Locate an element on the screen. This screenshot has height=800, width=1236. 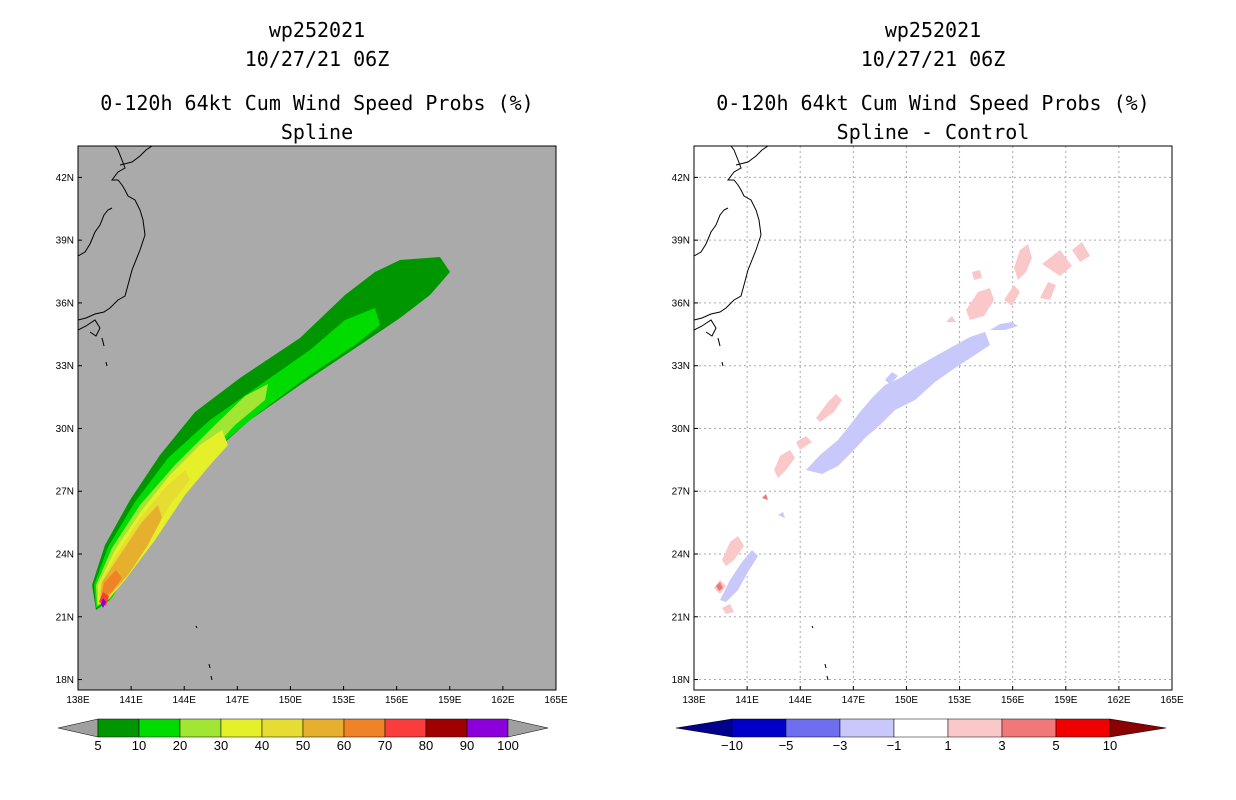
left-probability-swath is located at coordinates (271, 433).